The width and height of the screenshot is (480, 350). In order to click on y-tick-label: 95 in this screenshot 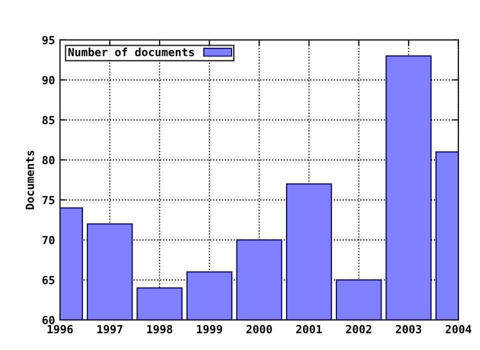, I will do `click(48, 40)`.